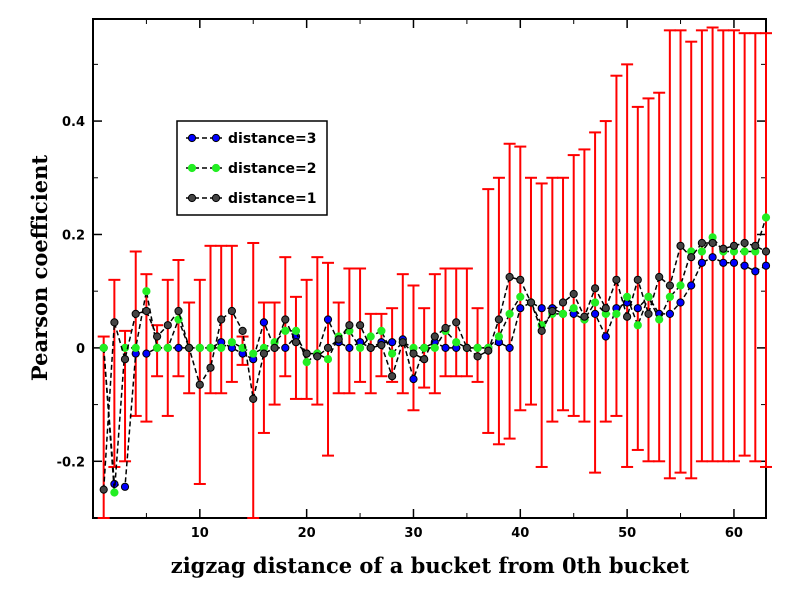 This screenshot has width=792, height=612. I want to click on y-tick-label: 0.2, so click(73, 235).